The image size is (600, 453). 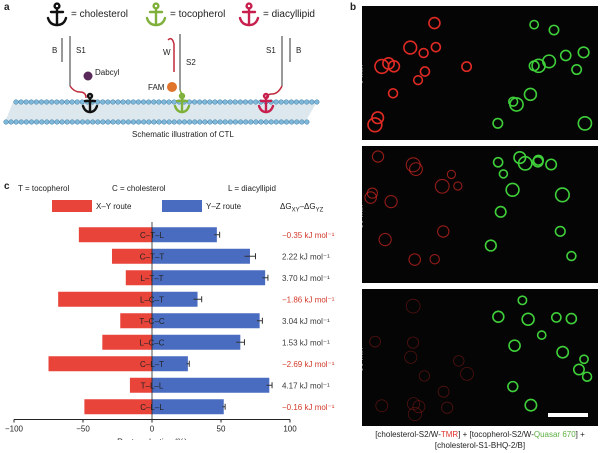 I want to click on micrograph-0min, so click(x=480, y=73).